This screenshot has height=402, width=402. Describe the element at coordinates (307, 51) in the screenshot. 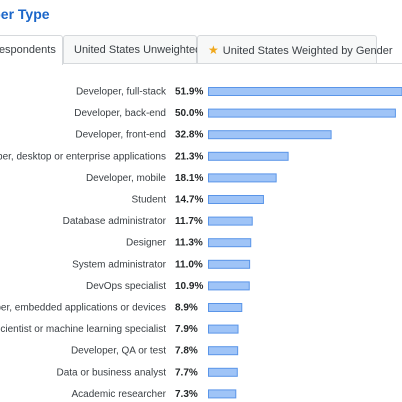

I see `tab-united-states-weighted-by-gender-label: United States Weighted by Gender` at that location.